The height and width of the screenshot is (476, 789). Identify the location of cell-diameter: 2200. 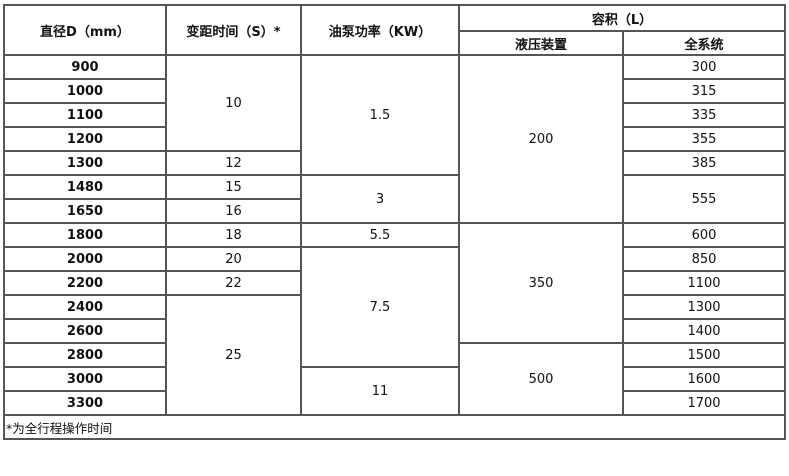
(85, 283).